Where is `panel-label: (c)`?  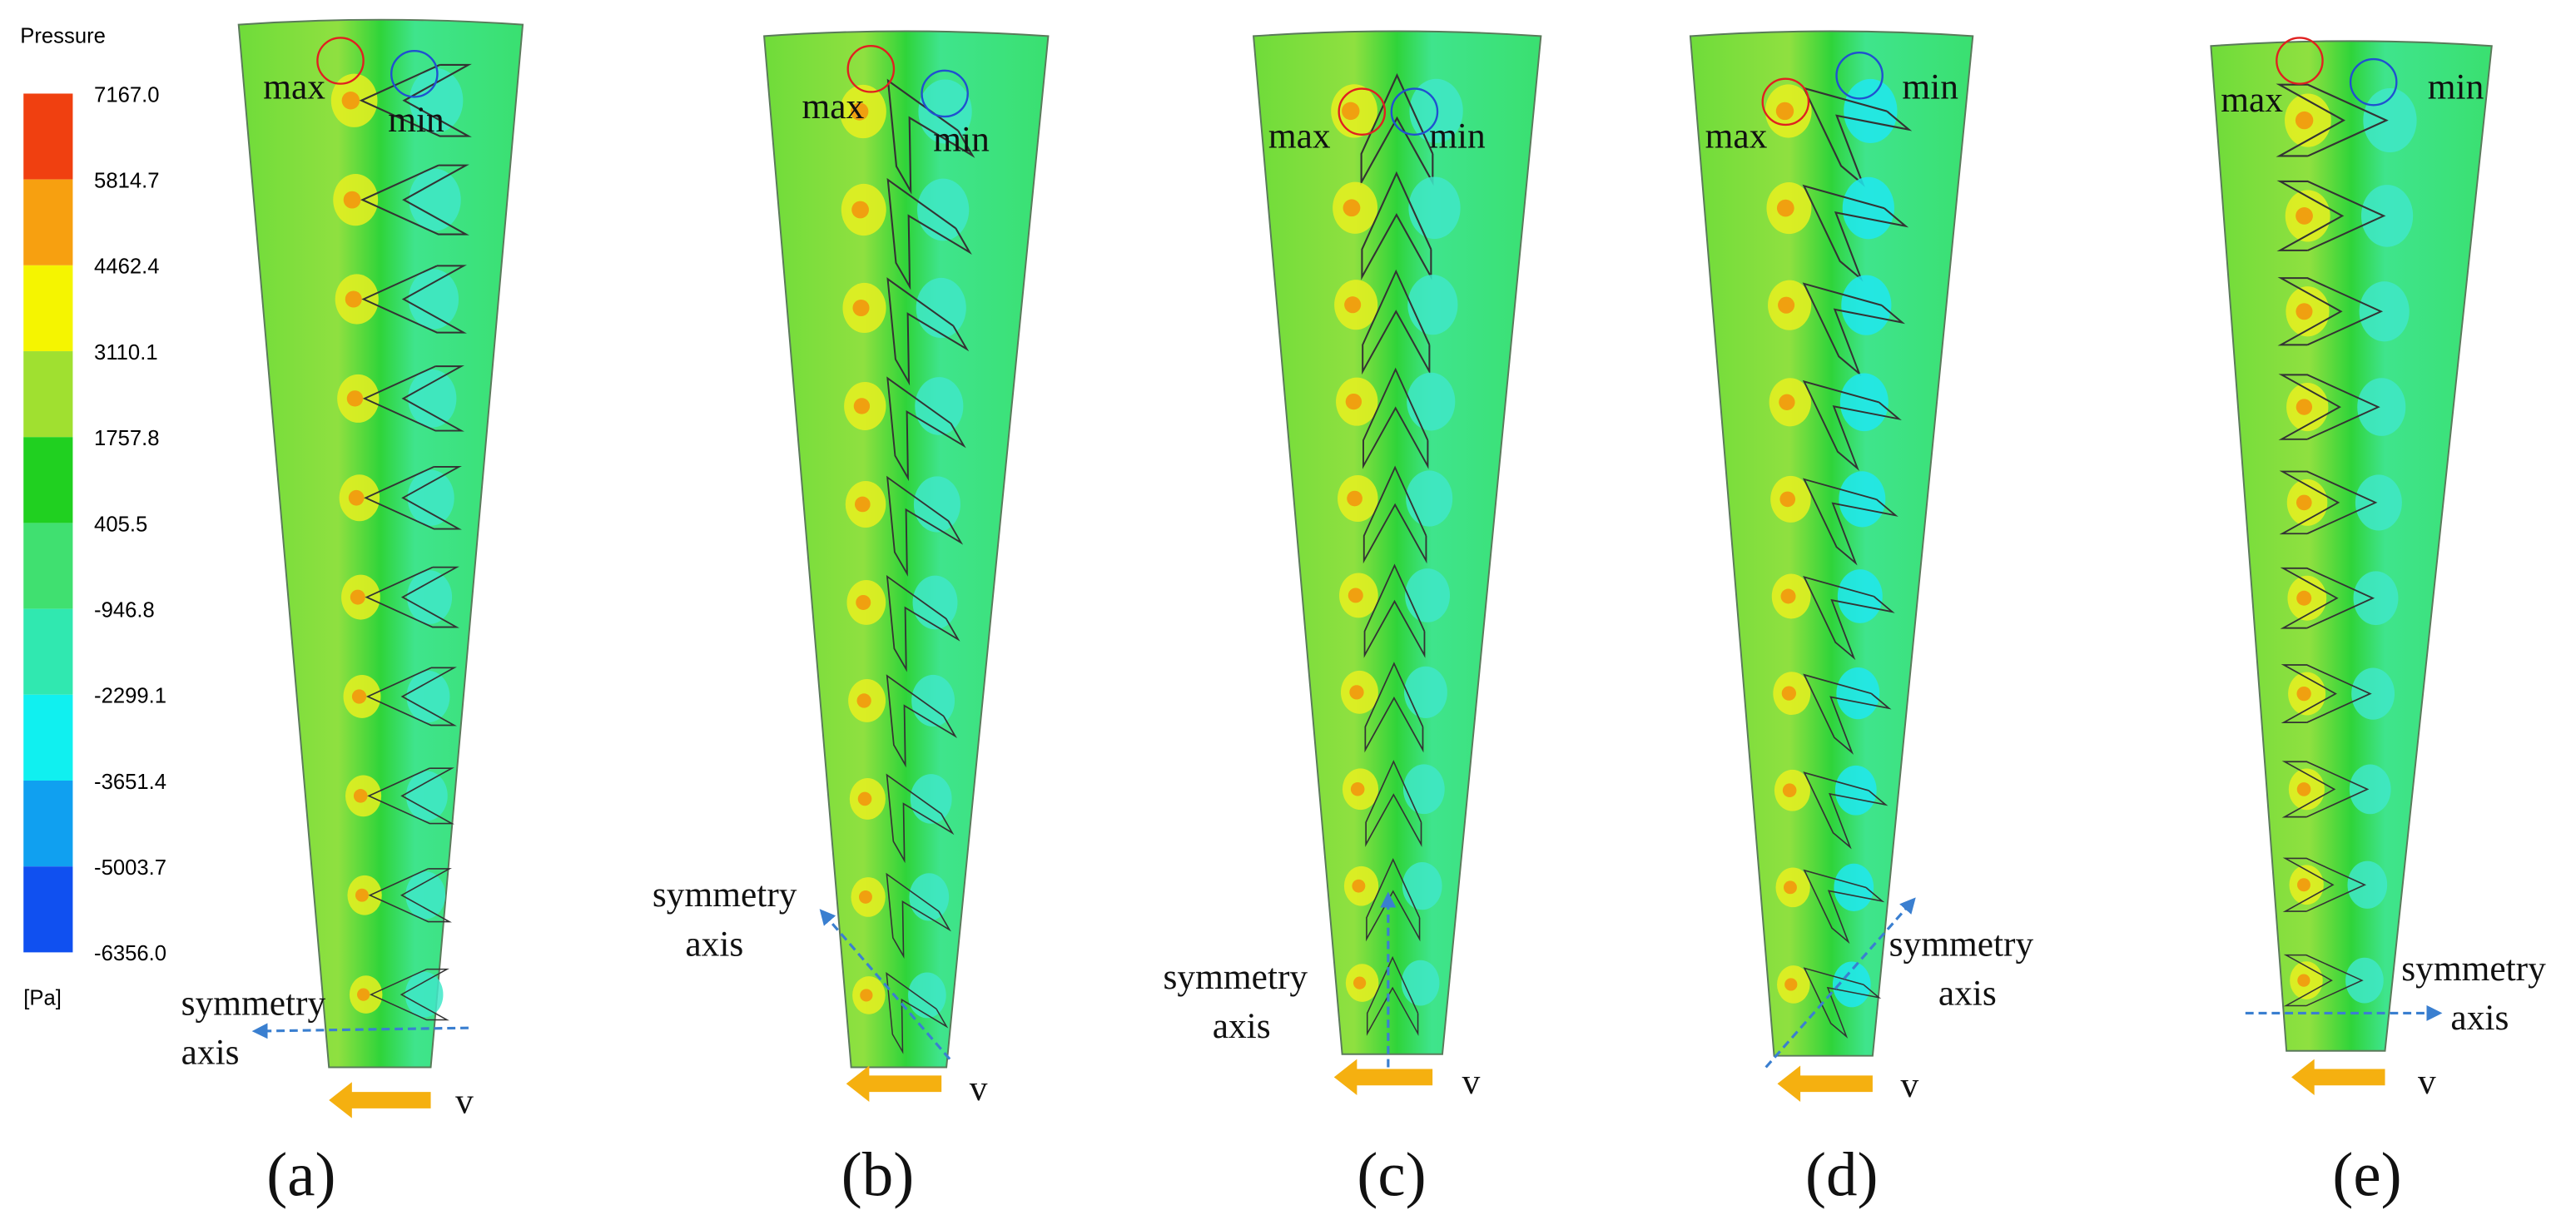
panel-label: (c) is located at coordinates (1391, 1174).